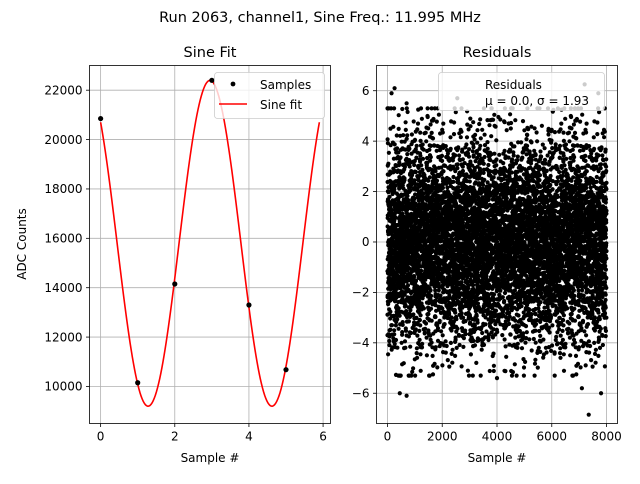  What do you see at coordinates (63, 189) in the screenshot?
I see `y-tick-label: 18000` at bounding box center [63, 189].